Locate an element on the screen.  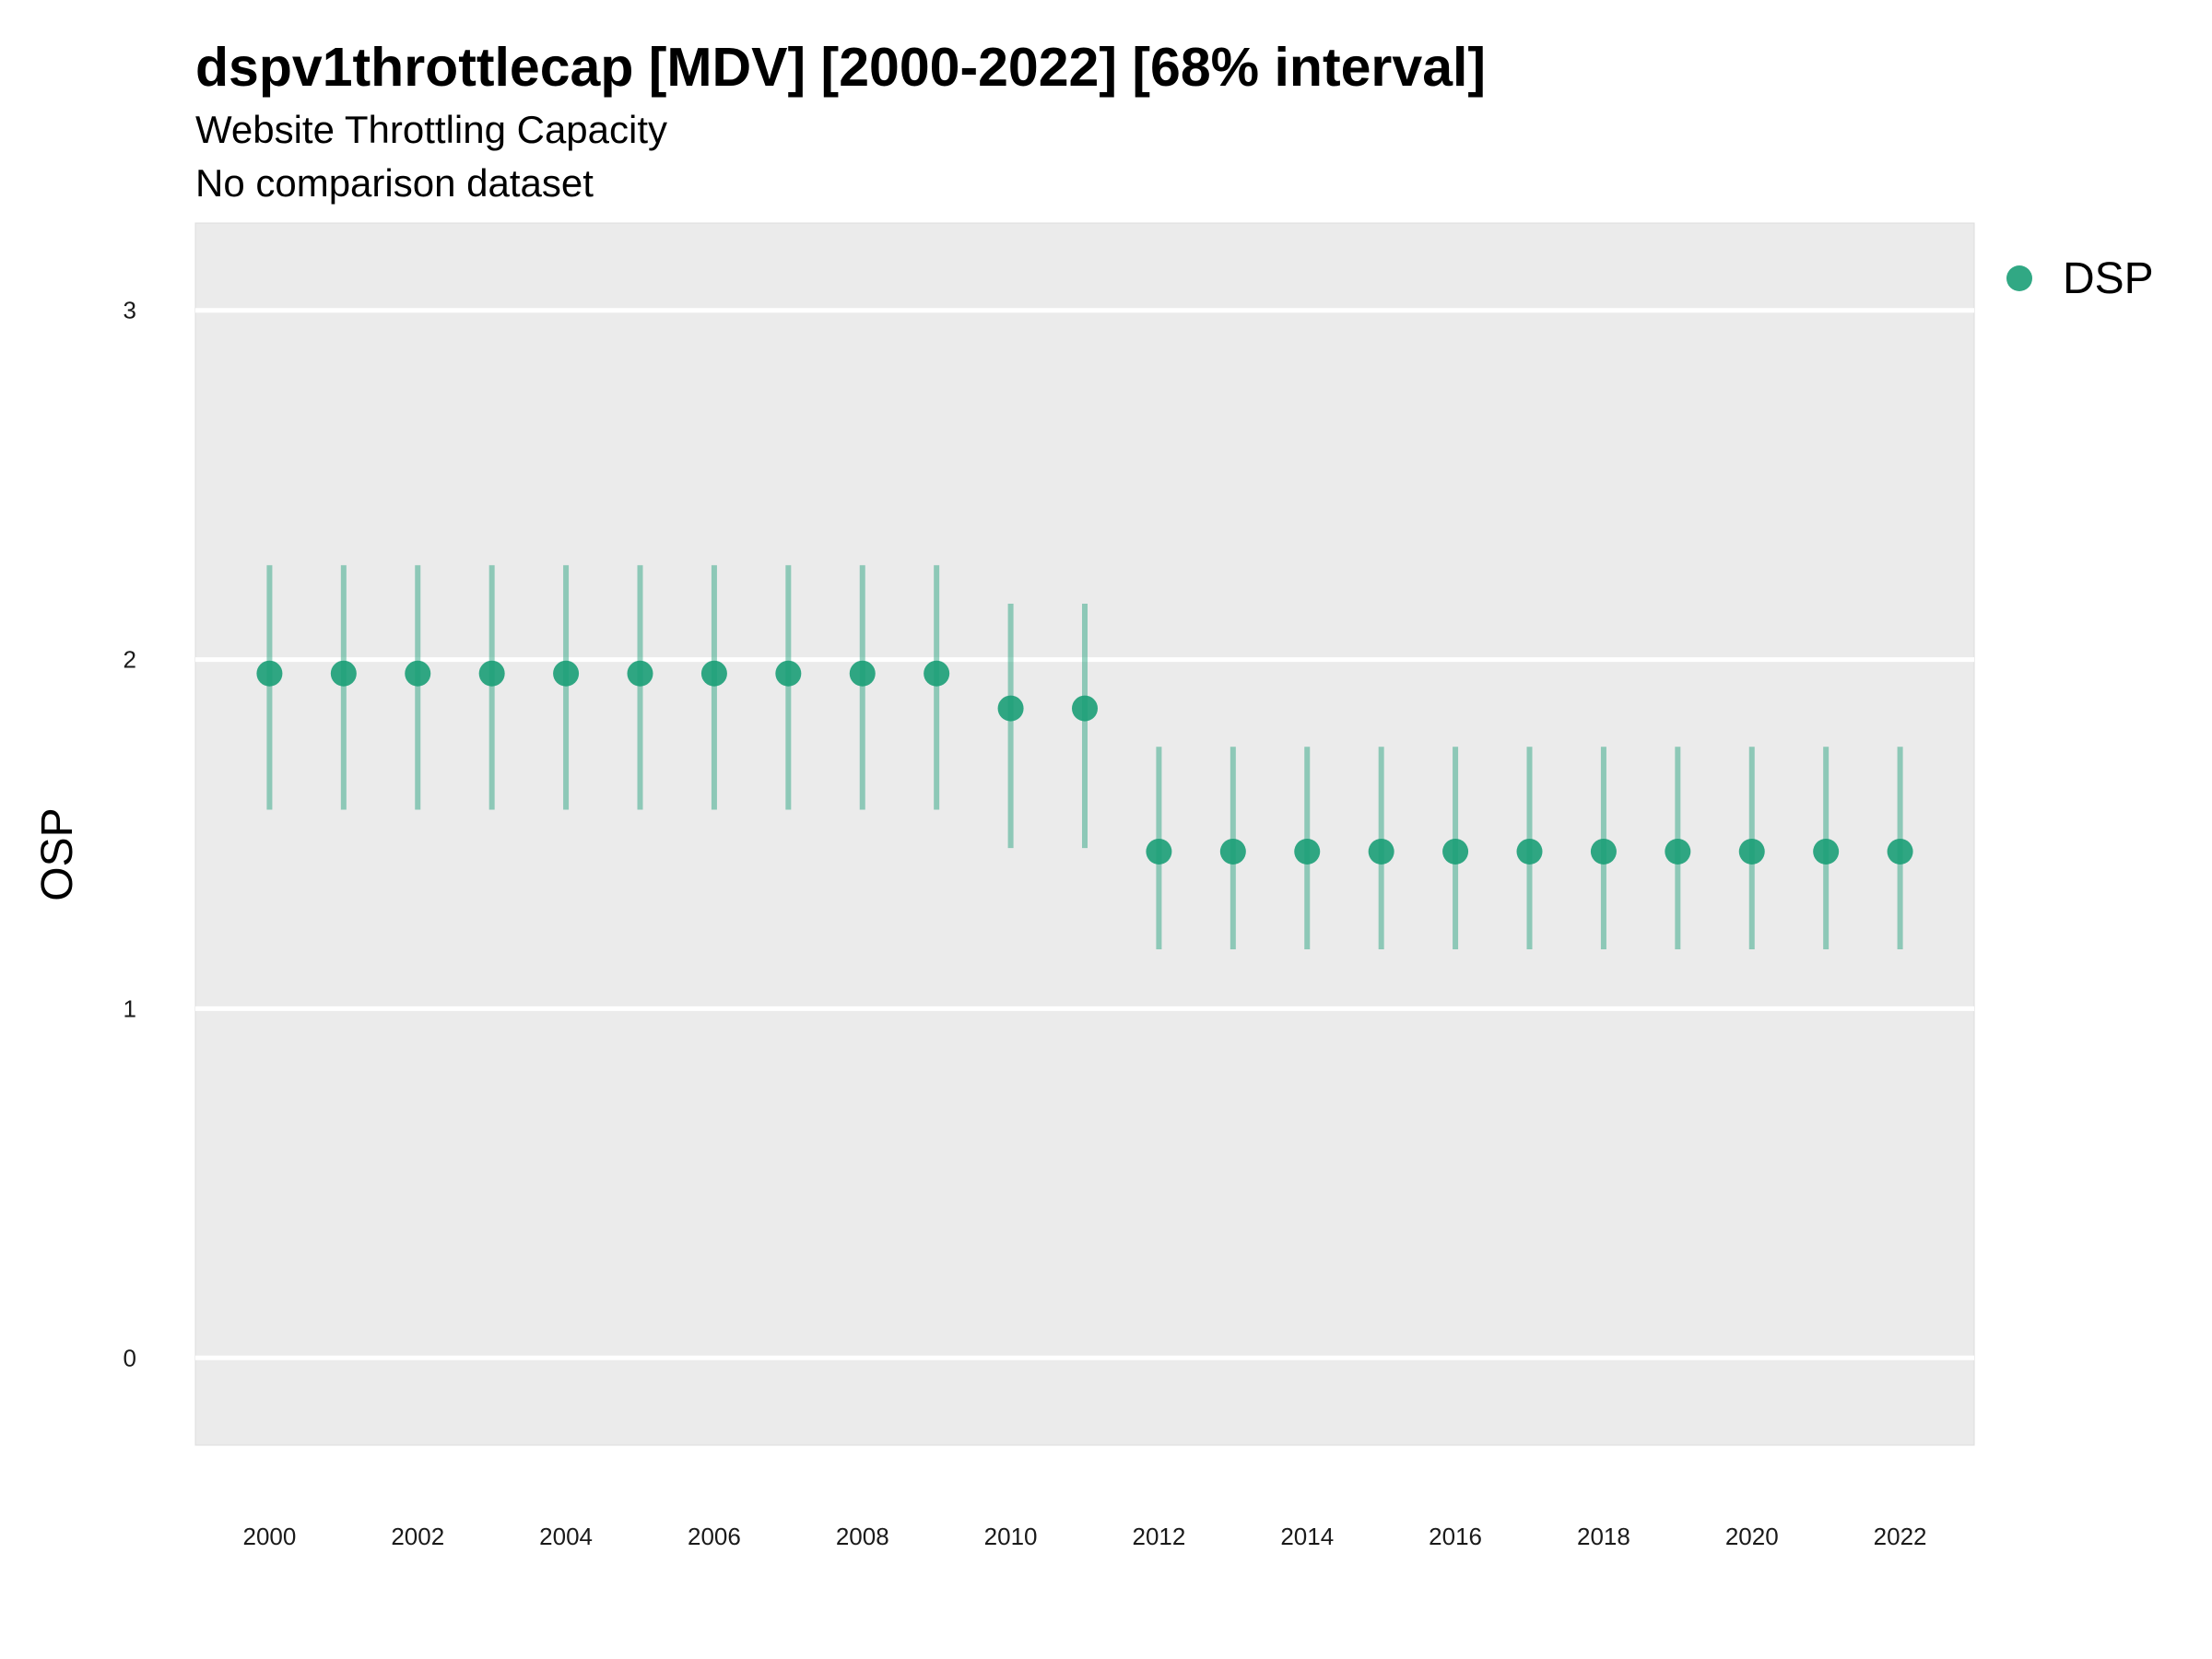
y-tick-label: 0 is located at coordinates (130, 1357).